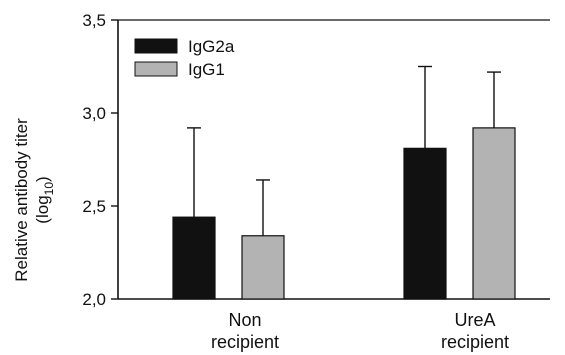 This screenshot has height=355, width=565. Describe the element at coordinates (244, 320) in the screenshot. I see `x-category-label-line1: Non` at that location.